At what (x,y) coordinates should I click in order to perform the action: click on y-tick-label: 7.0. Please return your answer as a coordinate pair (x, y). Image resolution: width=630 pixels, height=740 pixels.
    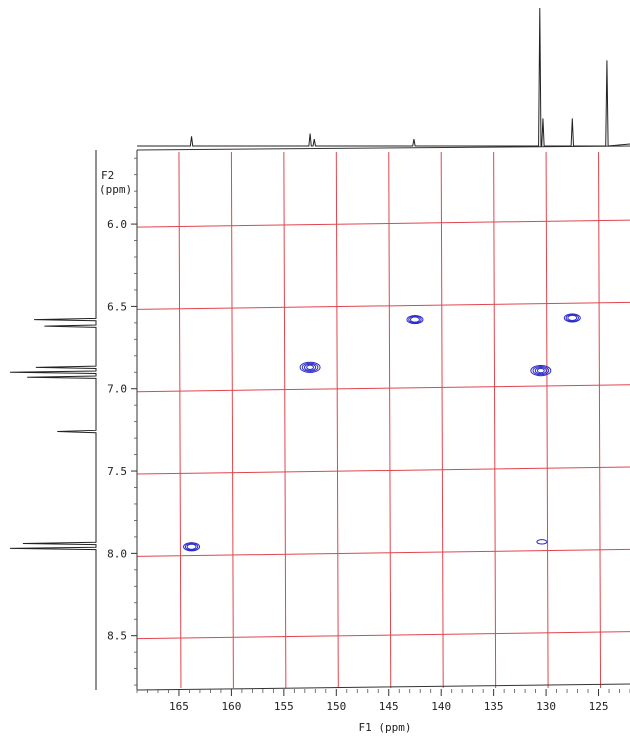
    Looking at the image, I should click on (117, 389).